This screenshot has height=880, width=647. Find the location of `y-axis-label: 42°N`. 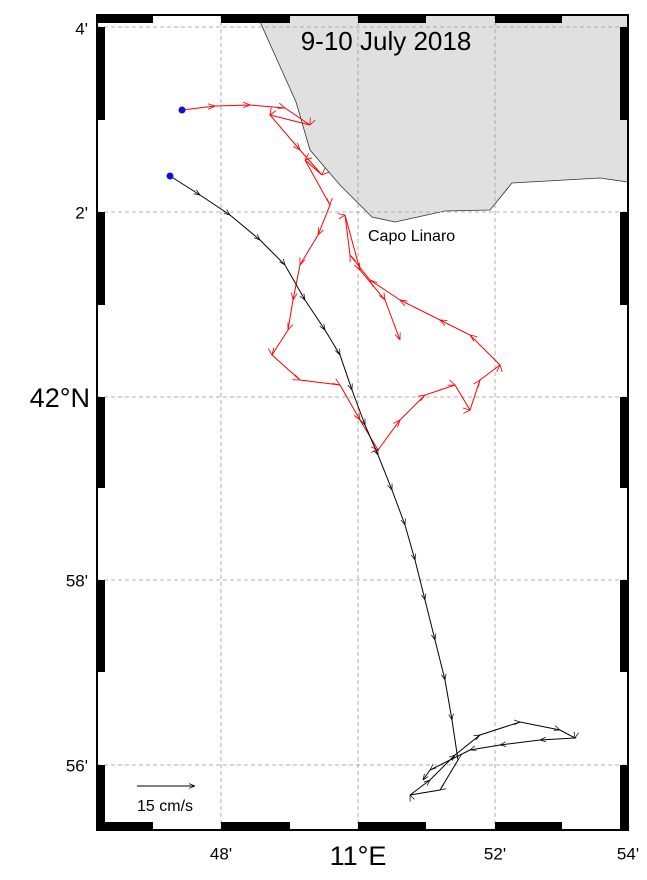

y-axis-label: 42°N is located at coordinates (60, 398).